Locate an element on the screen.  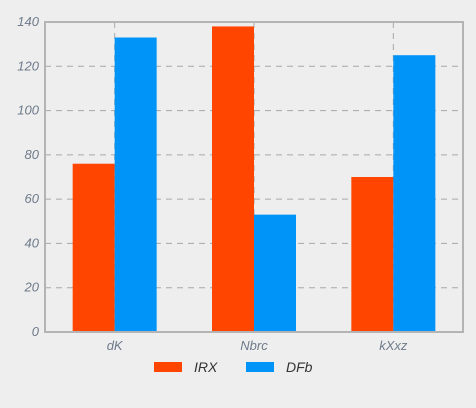
x-tick-label: Nbrc is located at coordinates (254, 345).